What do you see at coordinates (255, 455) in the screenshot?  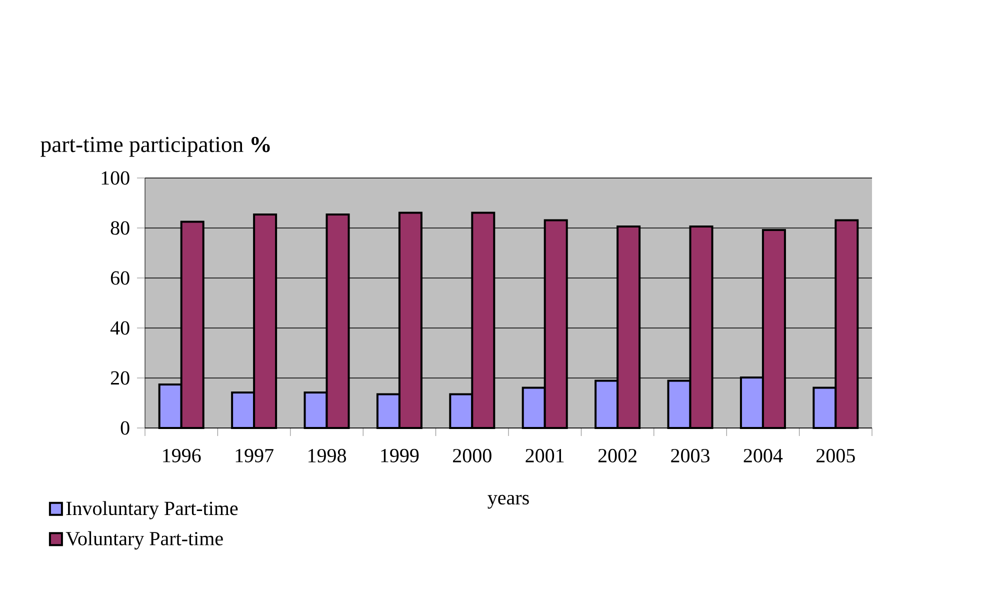 I see `x-tick-label: 1997` at bounding box center [255, 455].